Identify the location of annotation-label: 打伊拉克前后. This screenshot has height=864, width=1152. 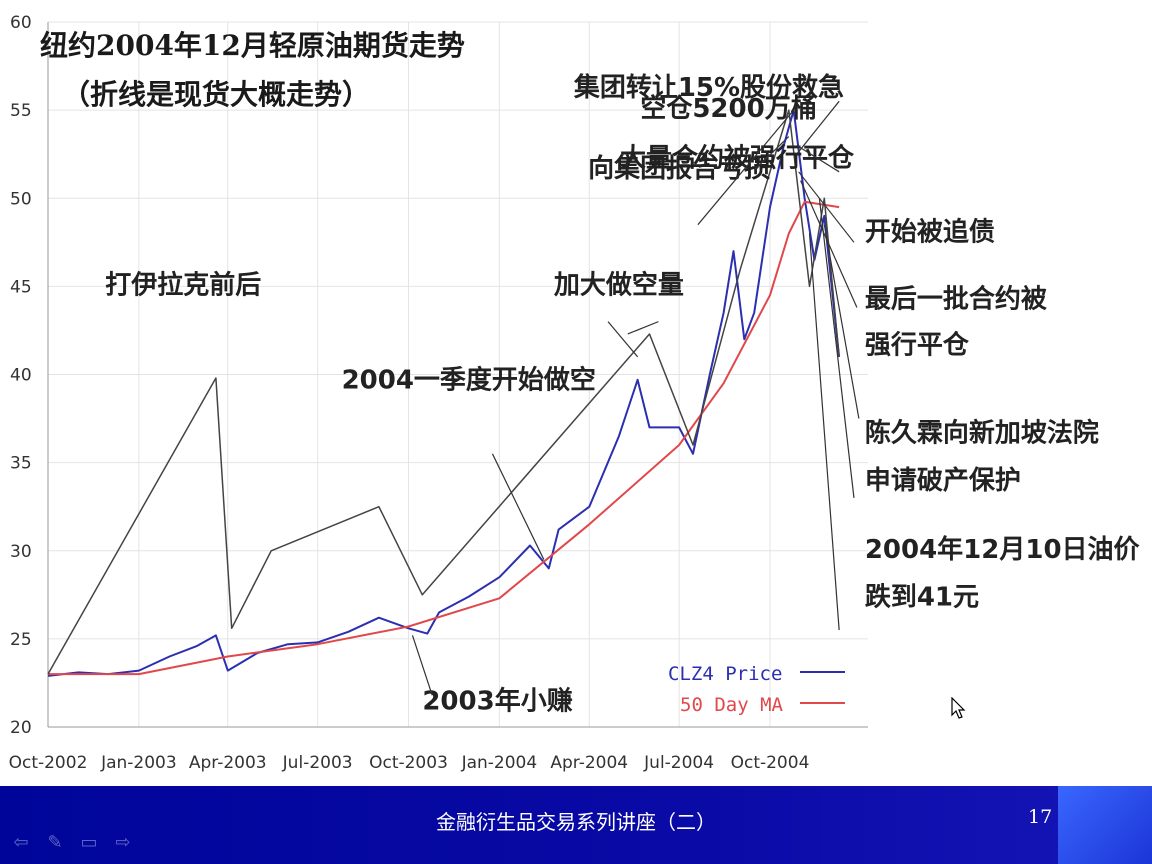
(183, 284).